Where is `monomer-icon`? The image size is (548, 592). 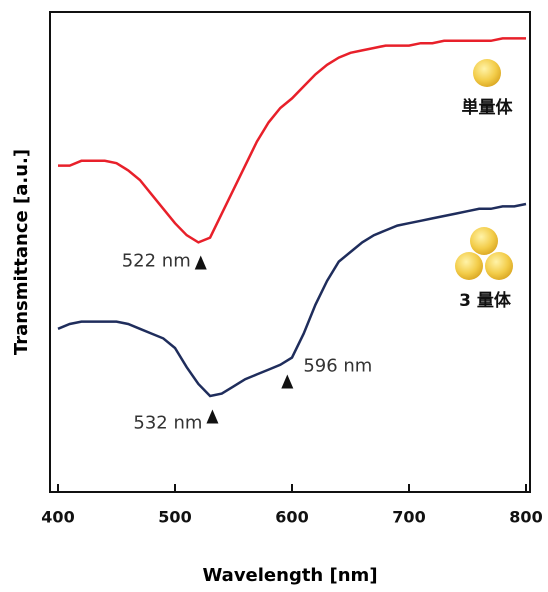
monomer-icon is located at coordinates (487, 73).